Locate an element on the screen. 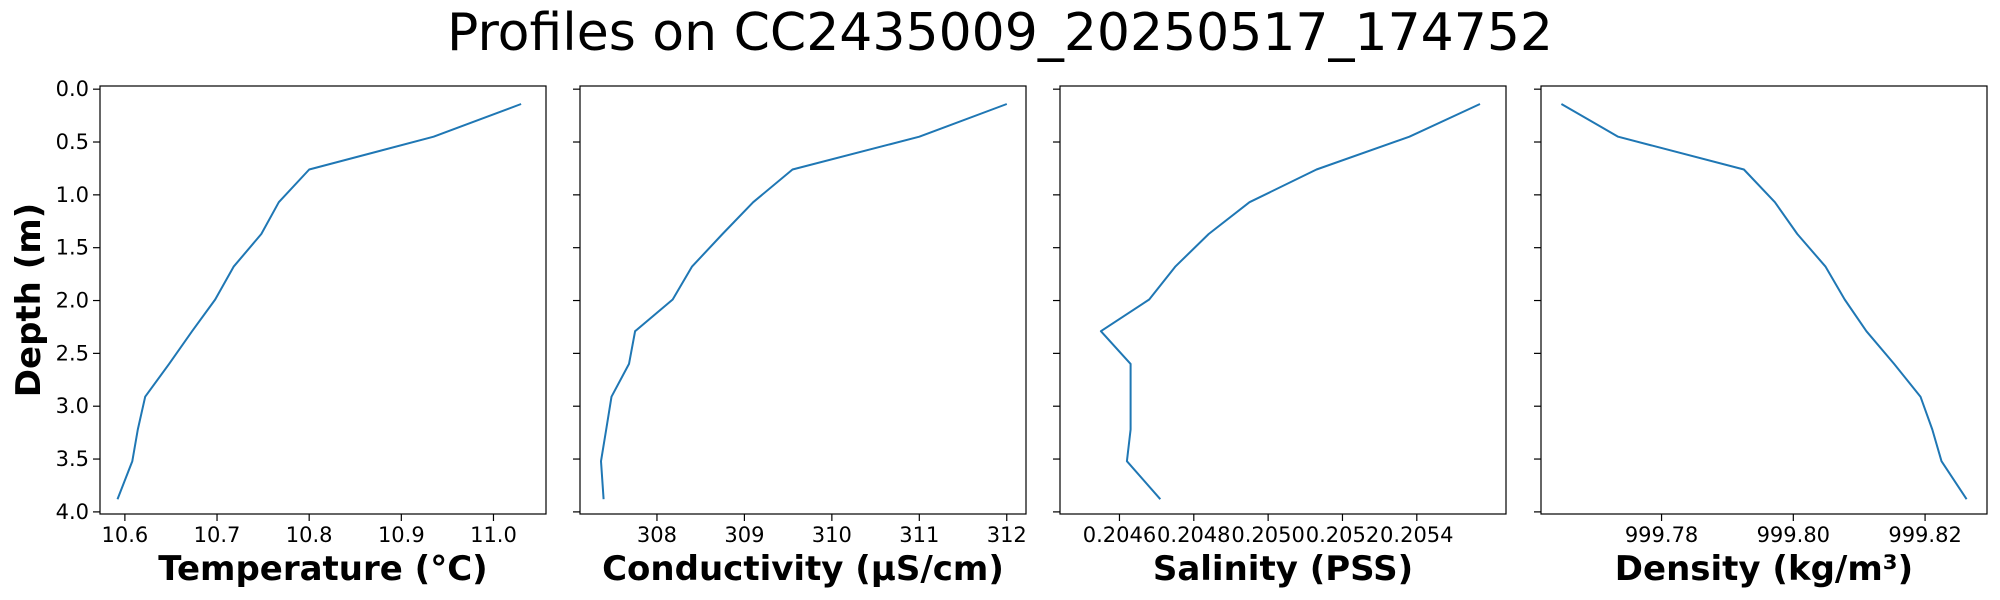  x-tick-label-4-1: 999.78 is located at coordinates (1661, 535).